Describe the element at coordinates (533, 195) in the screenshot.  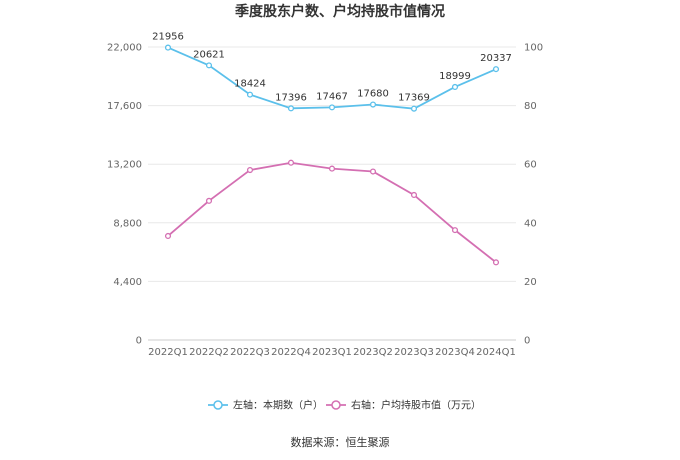
I see `right-axis: 0 20 40 60 80 100` at that location.